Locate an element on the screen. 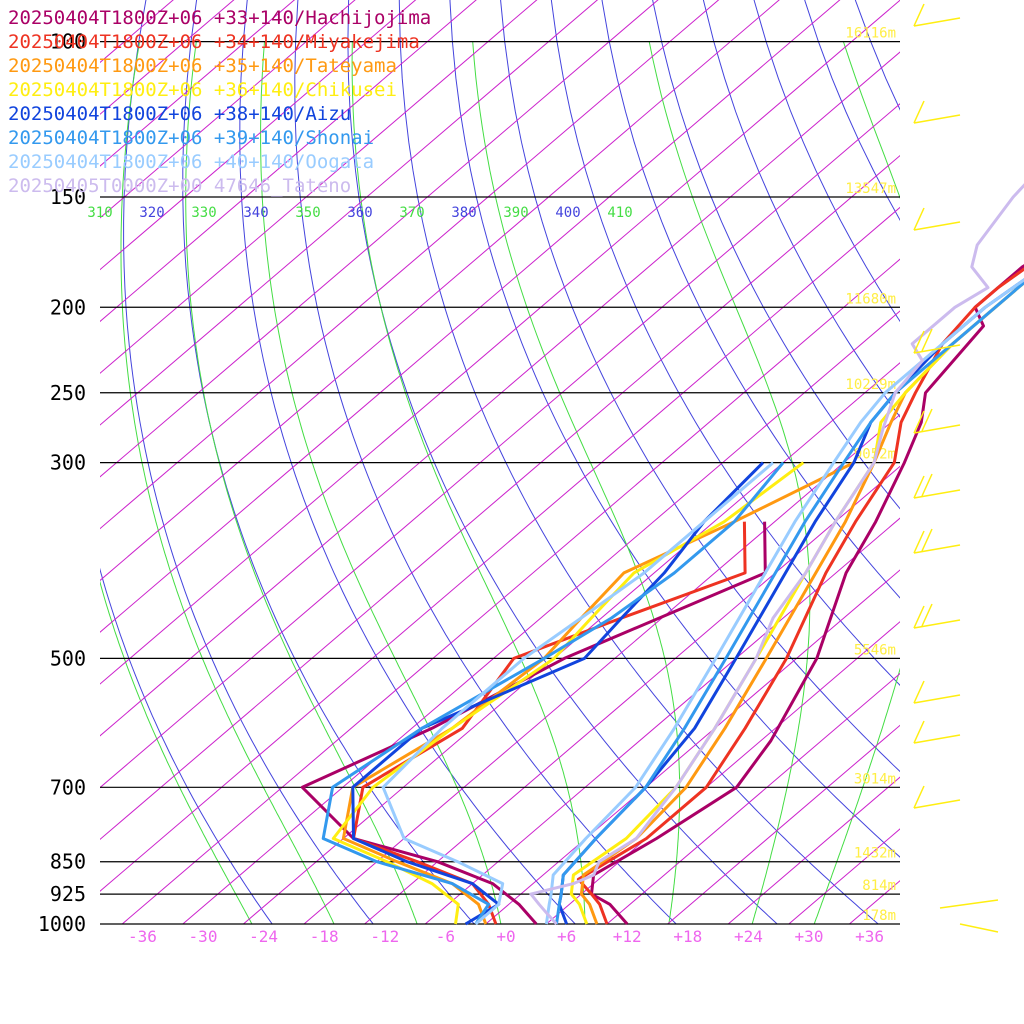 Image resolution: width=1024 pixels, height=1024 pixels. height-label: 1432m is located at coordinates (875, 854).